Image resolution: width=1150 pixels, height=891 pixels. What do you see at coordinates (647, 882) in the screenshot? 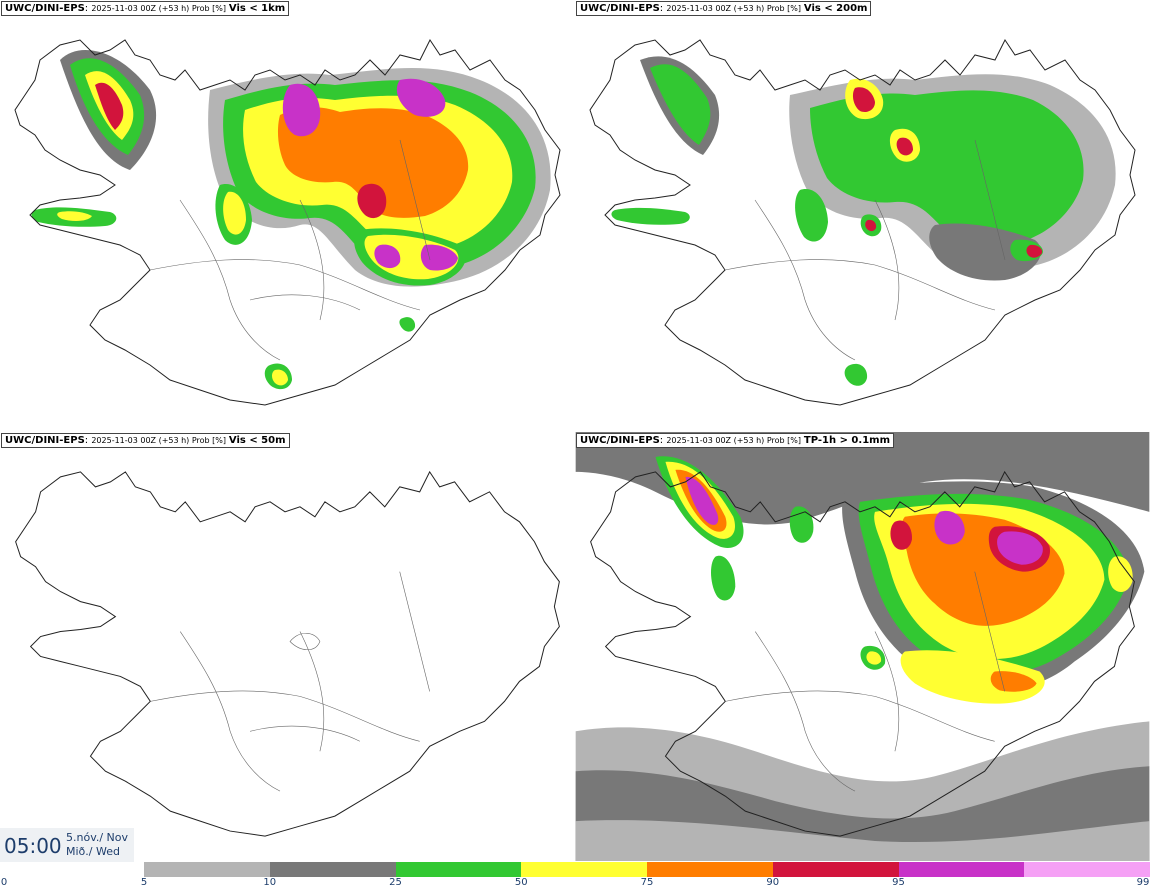
I see `colorbar-label: 75` at bounding box center [647, 882].